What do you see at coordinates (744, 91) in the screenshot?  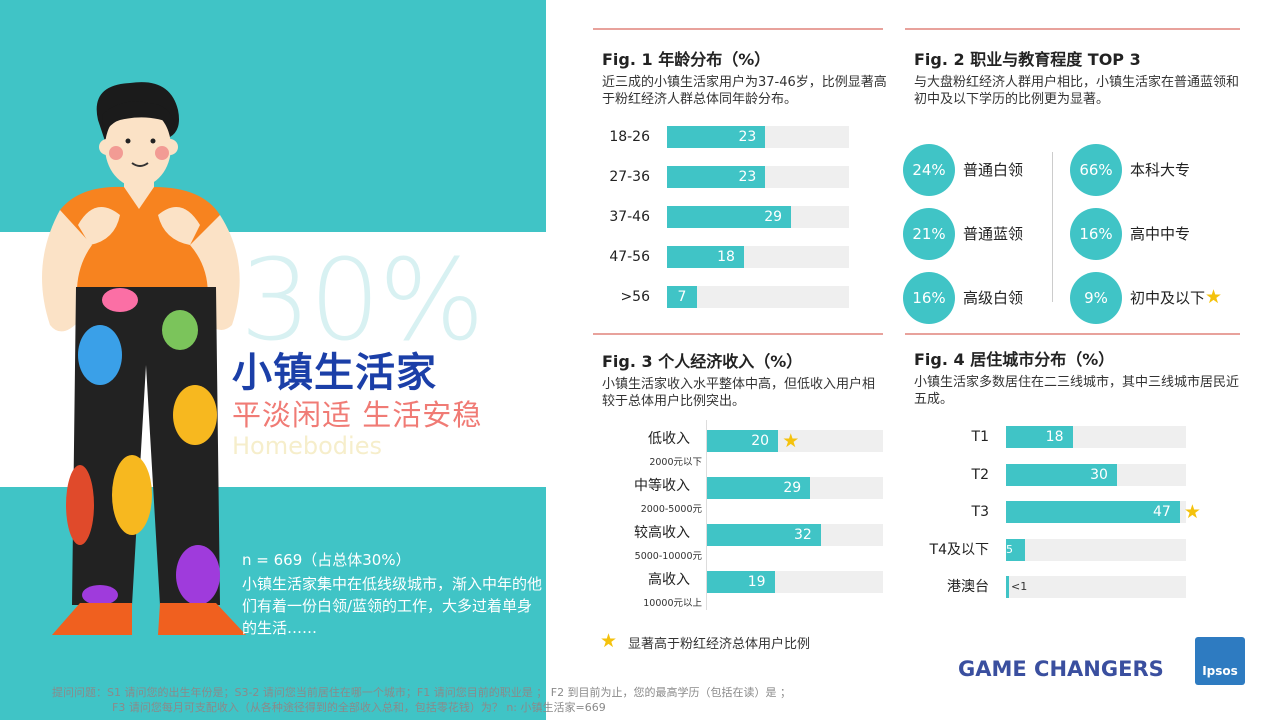 I see `fig1-subtitle: 近三成的小镇生活家用户为37-46岁，比例显著高于粉红经济人群总体同年龄分布。` at bounding box center [744, 91].